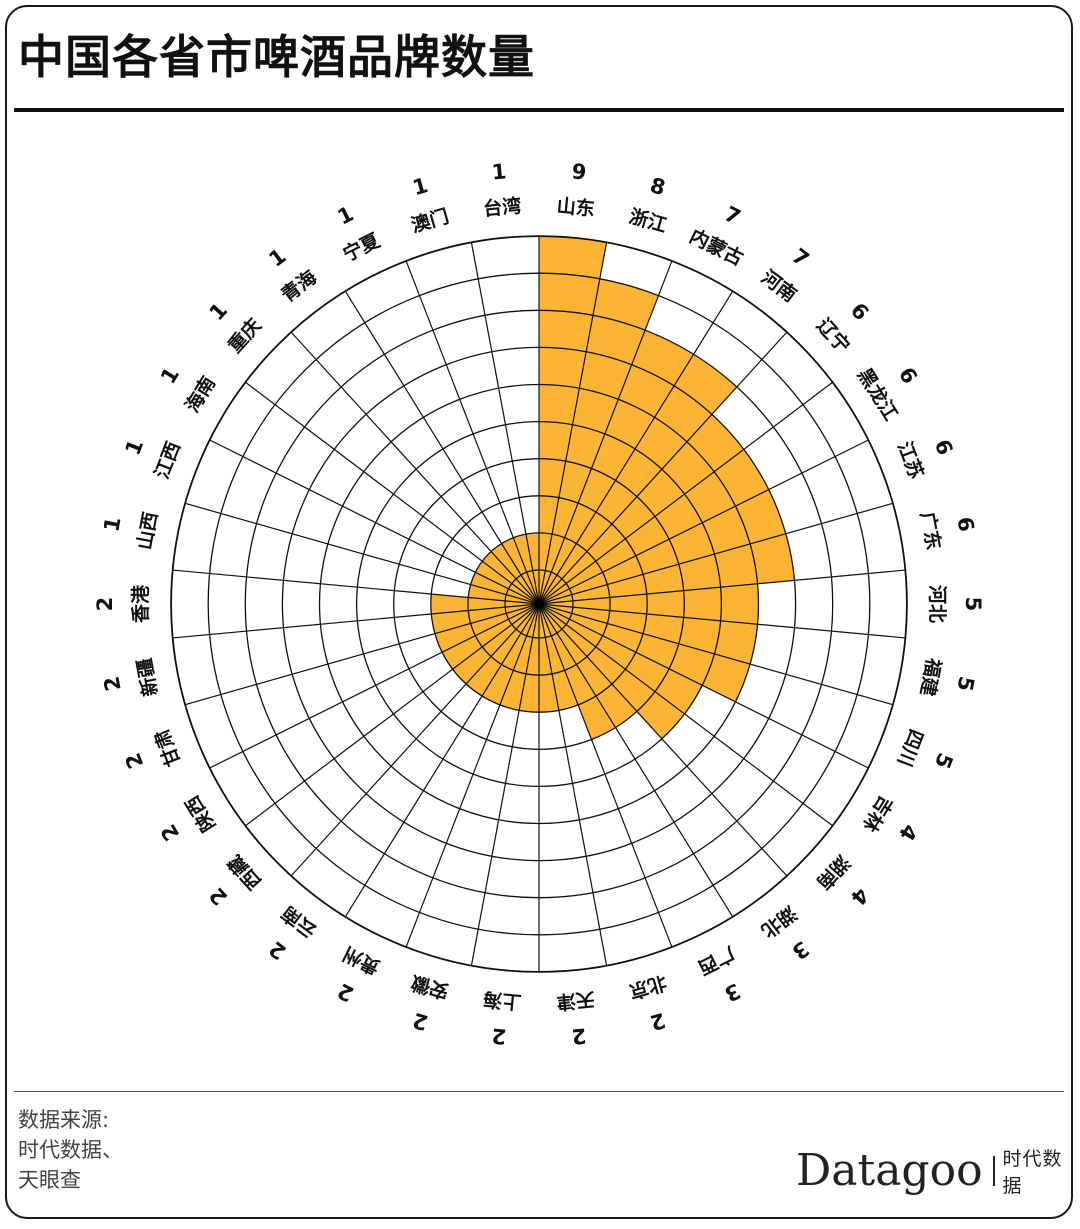 Image resolution: width=1080 pixels, height=1229 pixels. Describe the element at coordinates (931, 531) in the screenshot. I see `category-label: 广东` at that location.